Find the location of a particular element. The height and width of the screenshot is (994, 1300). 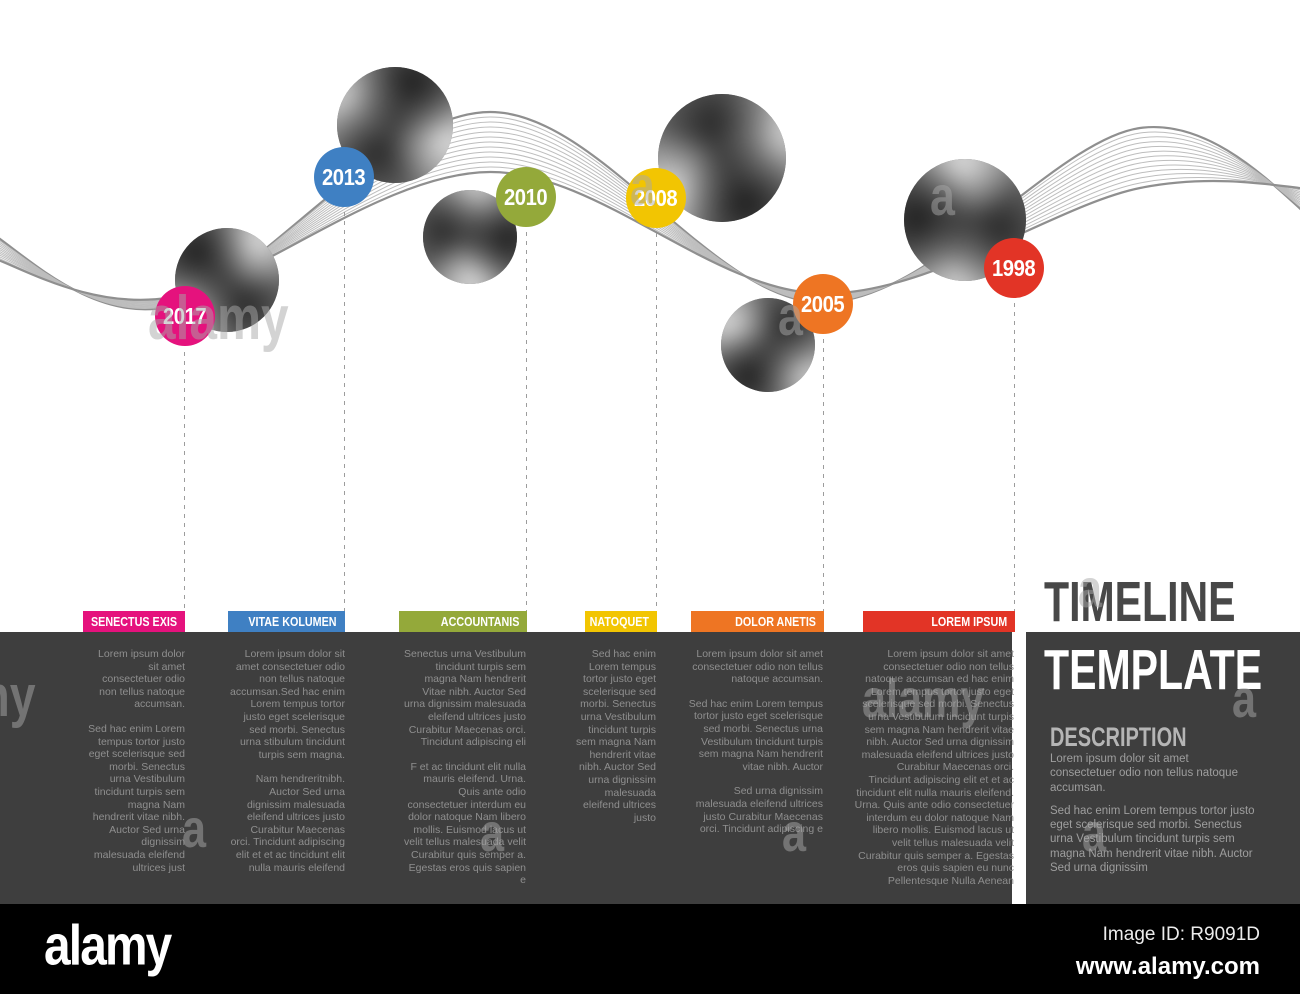

footer-info: Image ID: R9091D www.alamy.com is located at coordinates (1168, 952).